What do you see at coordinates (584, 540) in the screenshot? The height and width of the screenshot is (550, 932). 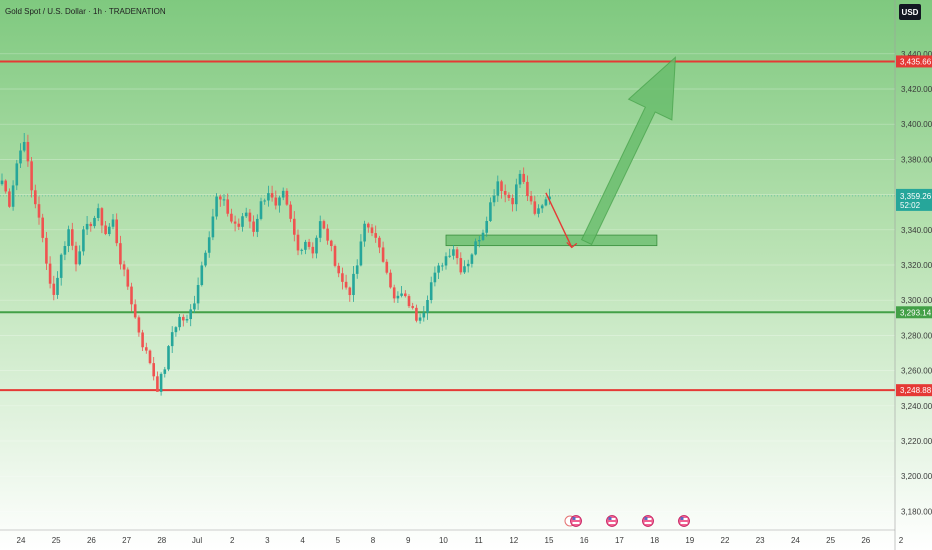 I see `x-tick-label: 16` at bounding box center [584, 540].